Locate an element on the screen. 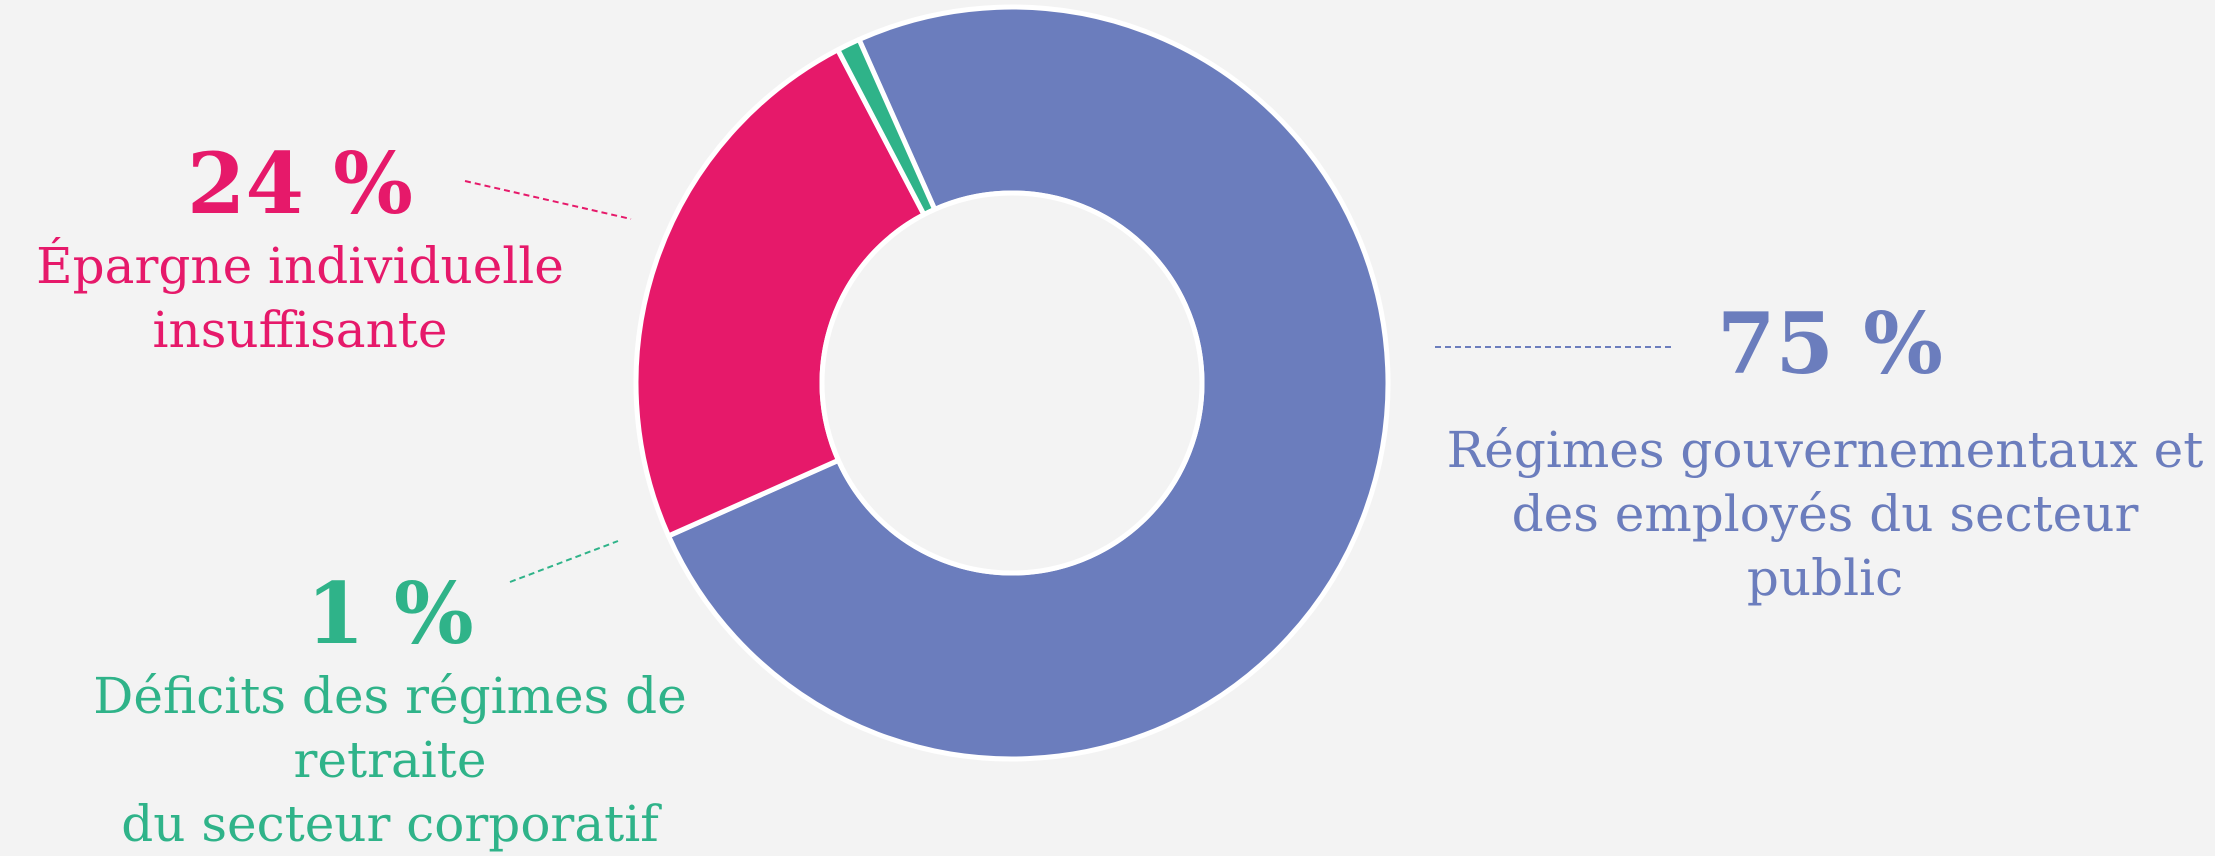  category-label-public-line2: des employés du secteur public is located at coordinates (1825, 546).